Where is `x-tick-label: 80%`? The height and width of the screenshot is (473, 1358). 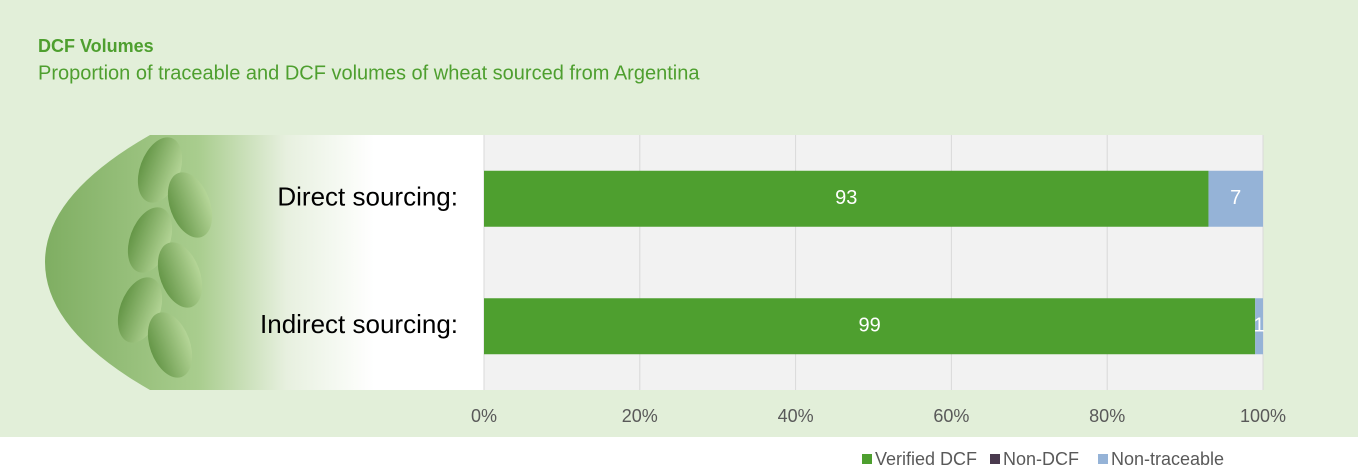
x-tick-label: 80% is located at coordinates (1107, 416).